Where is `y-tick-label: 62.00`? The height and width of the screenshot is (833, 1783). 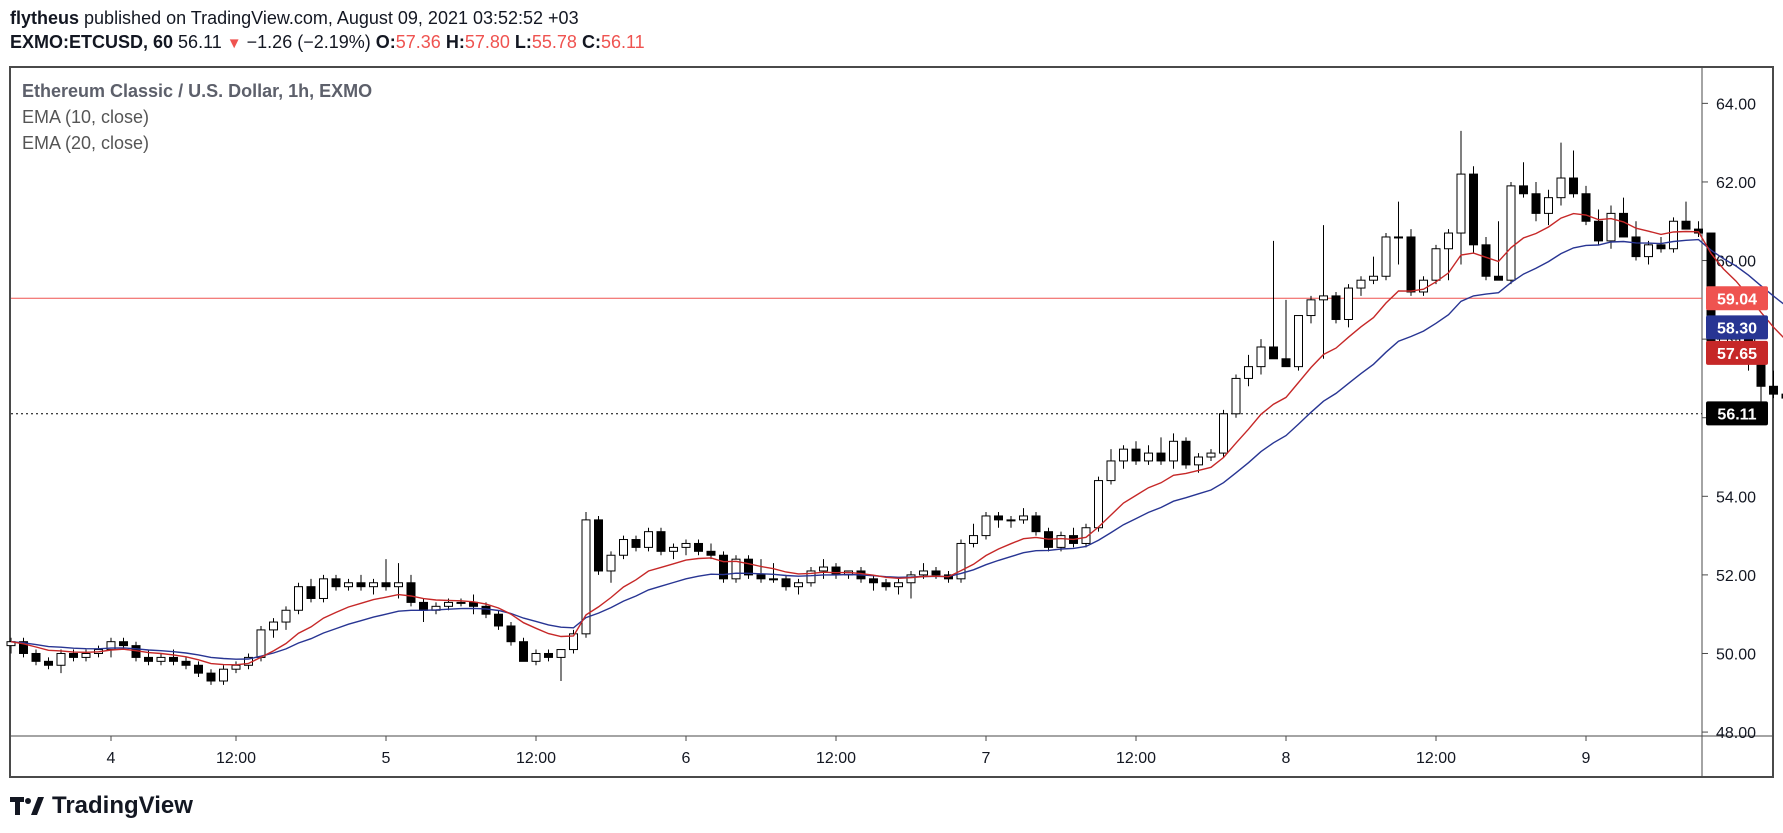
y-tick-label: 62.00 is located at coordinates (1736, 183).